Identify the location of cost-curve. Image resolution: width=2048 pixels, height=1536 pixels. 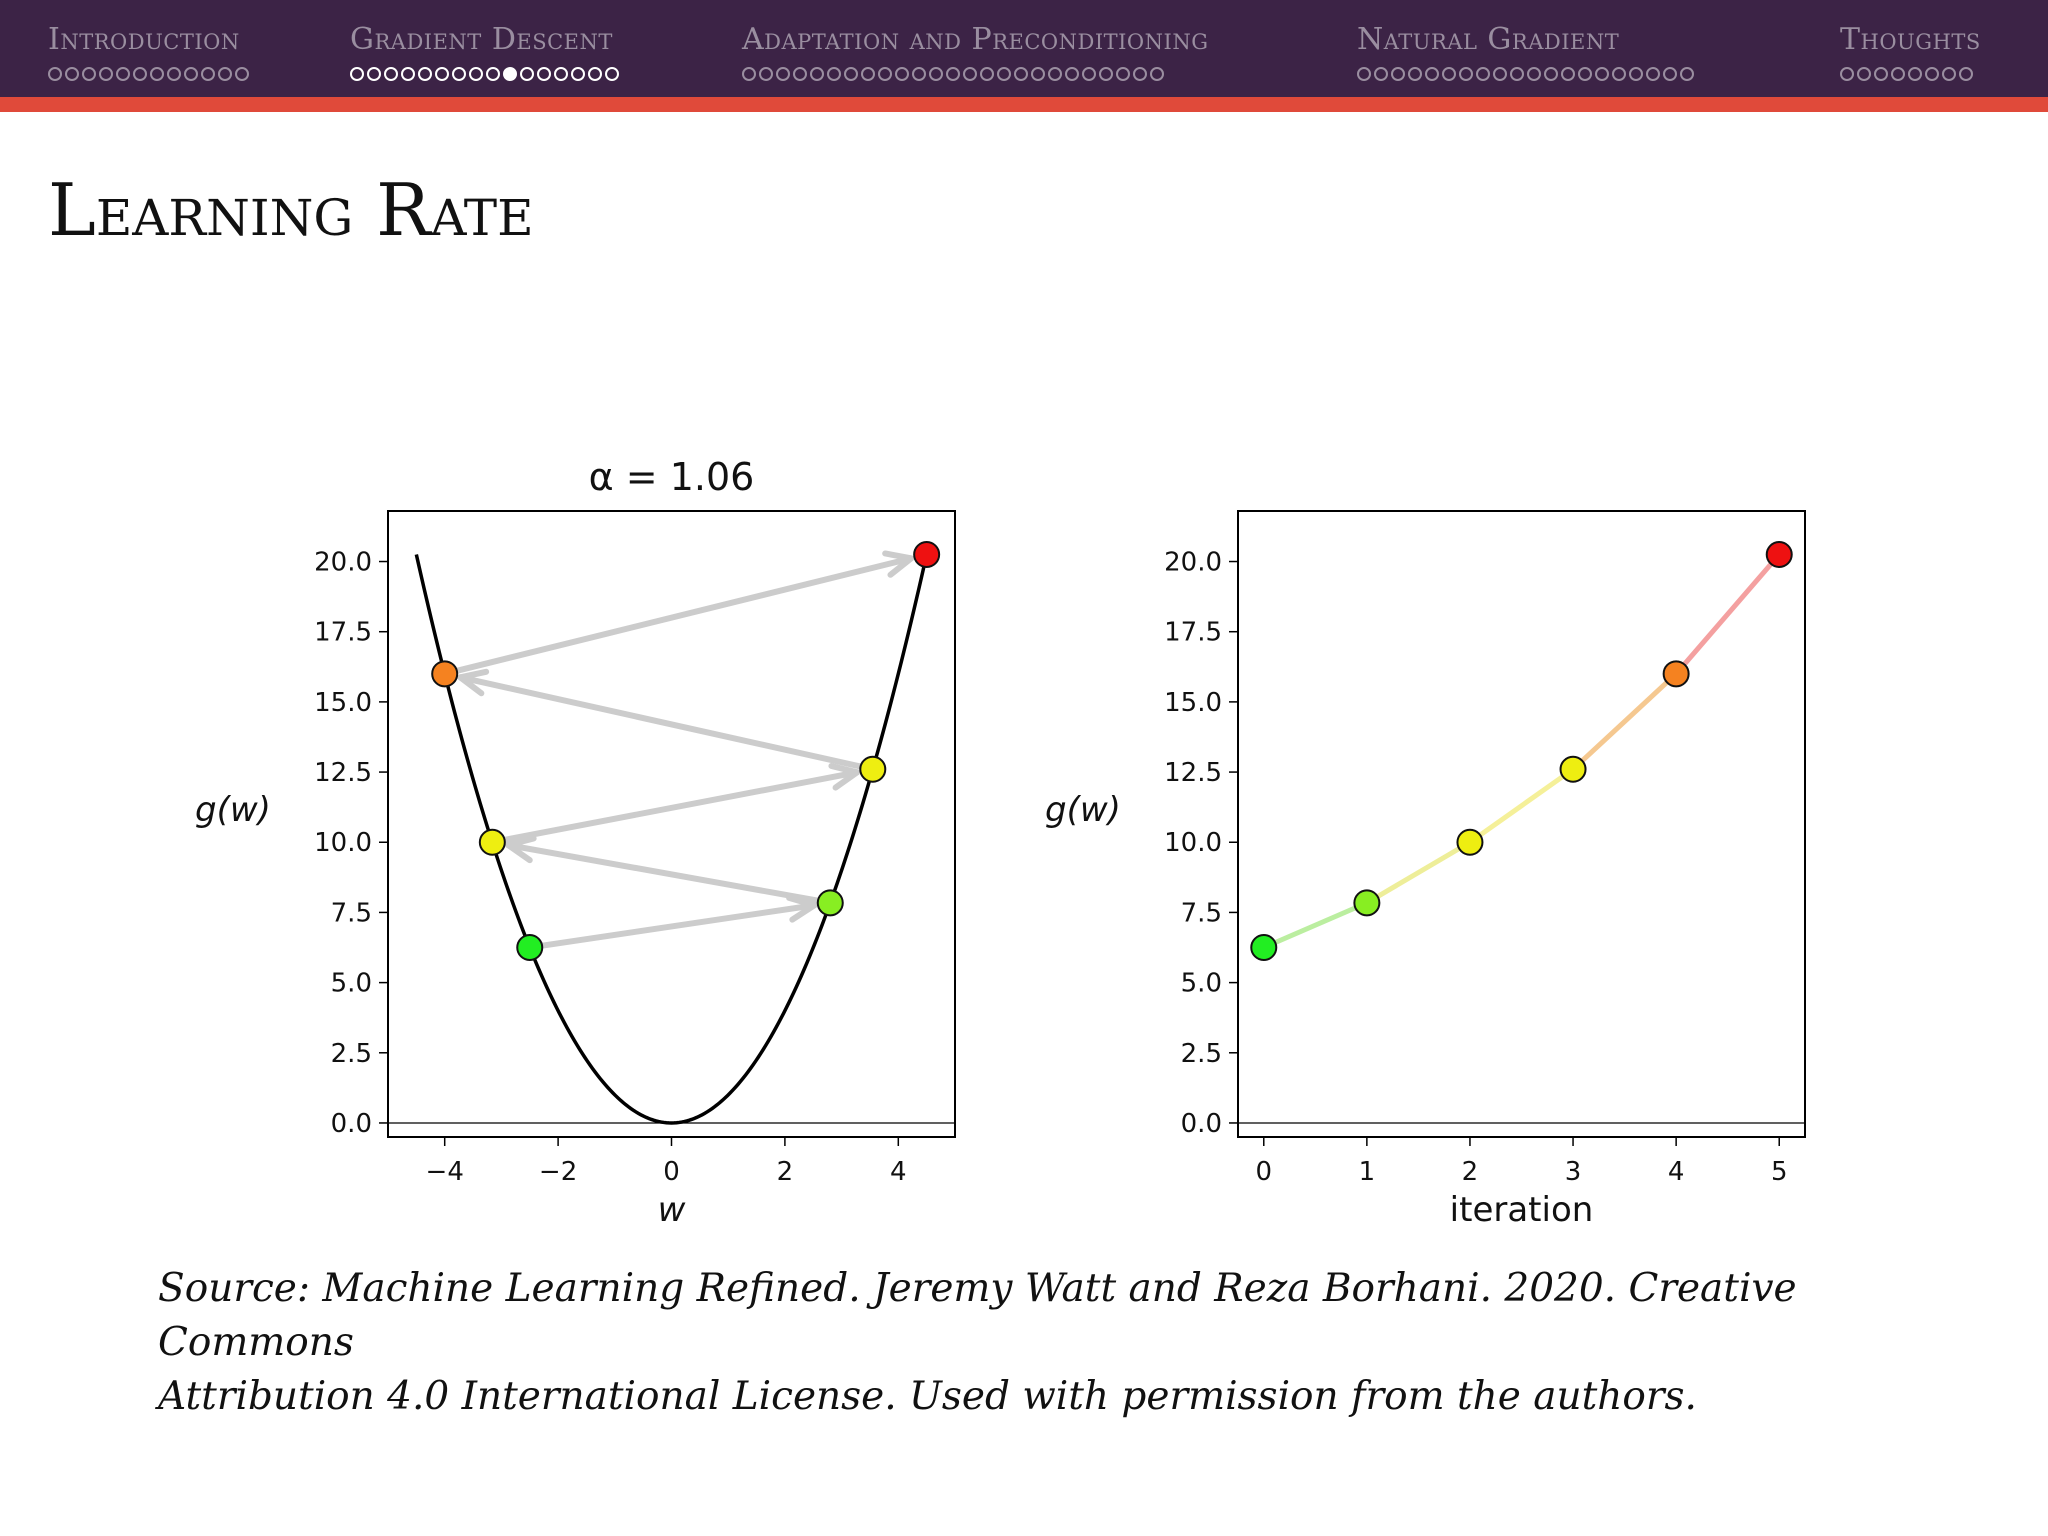
(671, 839).